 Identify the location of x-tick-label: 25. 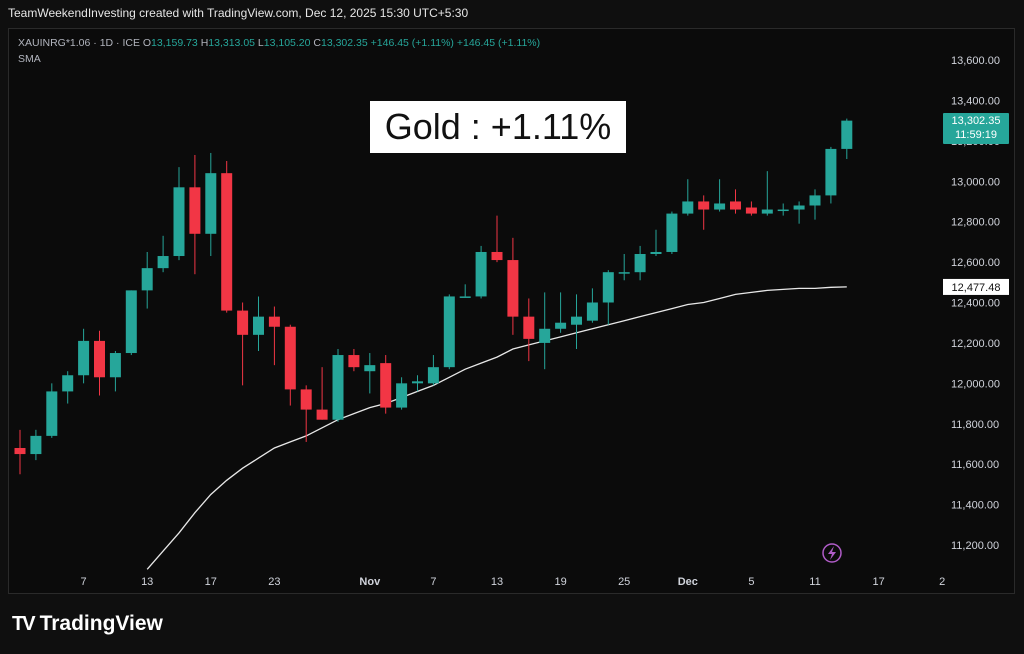
(624, 582).